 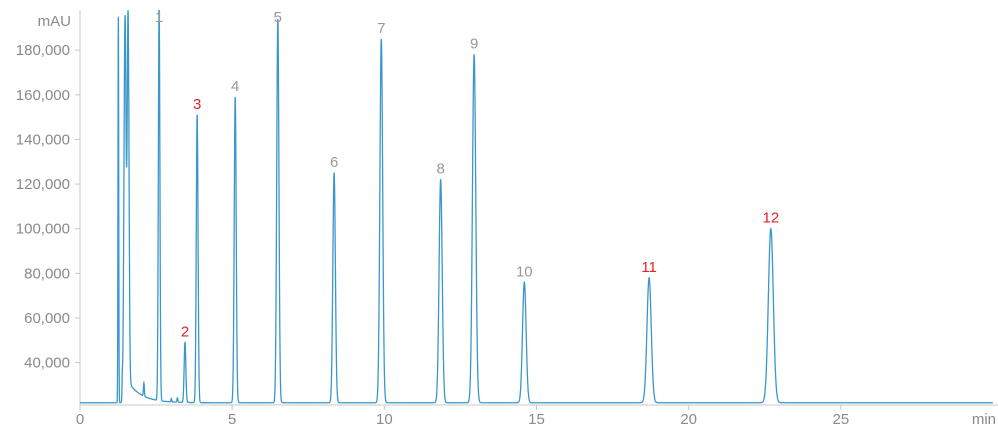 What do you see at coordinates (440, 169) in the screenshot?
I see `peak-label: 8` at bounding box center [440, 169].